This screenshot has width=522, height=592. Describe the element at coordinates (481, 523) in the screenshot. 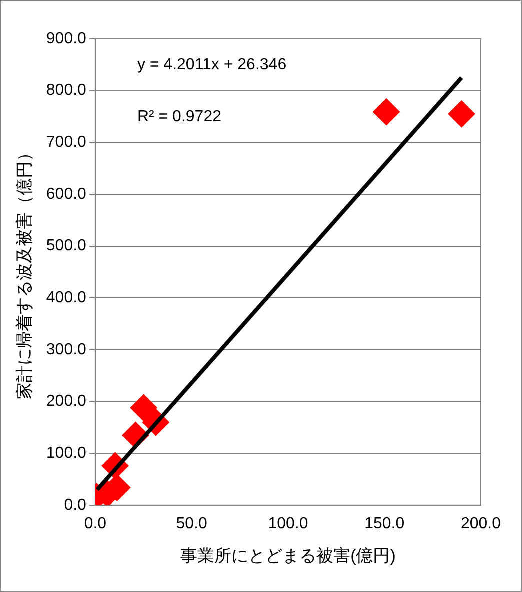

I see `x-tick-label: 200.0` at that location.